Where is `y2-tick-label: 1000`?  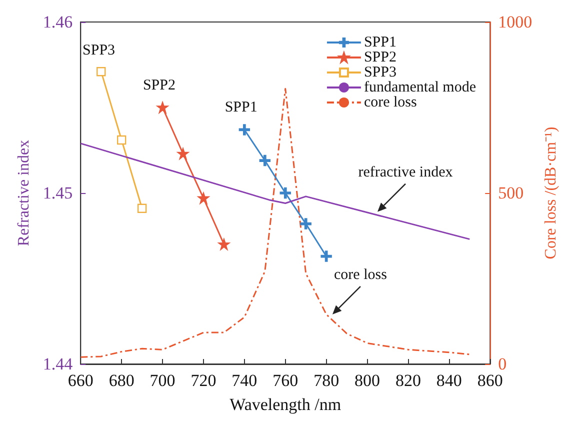
y2-tick-label: 1000 is located at coordinates (515, 22).